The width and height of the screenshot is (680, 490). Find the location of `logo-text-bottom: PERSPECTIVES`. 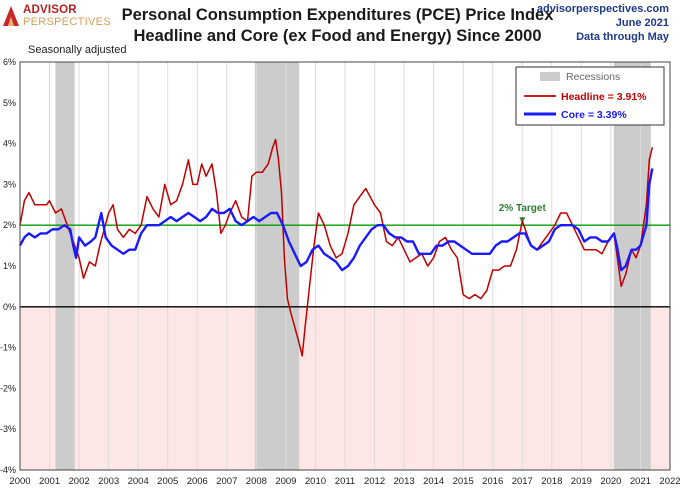

logo-text-bottom: PERSPECTIVES is located at coordinates (67, 22).